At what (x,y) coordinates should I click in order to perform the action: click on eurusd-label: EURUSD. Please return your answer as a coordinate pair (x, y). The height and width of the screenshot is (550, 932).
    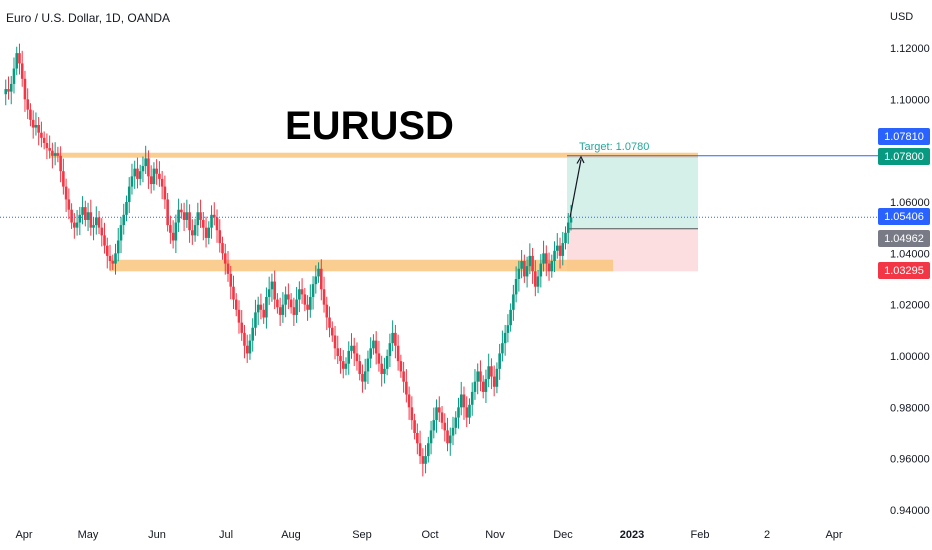
    Looking at the image, I should click on (369, 126).